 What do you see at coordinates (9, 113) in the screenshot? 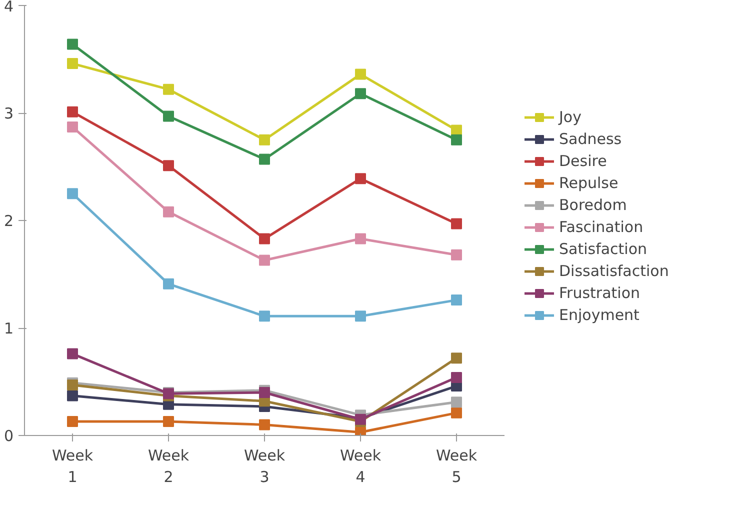
I see `y-tick-label: 3` at bounding box center [9, 113].